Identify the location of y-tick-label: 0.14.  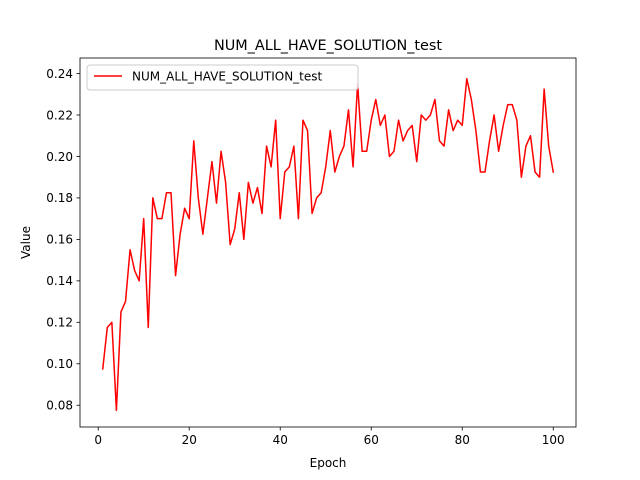
(59, 281).